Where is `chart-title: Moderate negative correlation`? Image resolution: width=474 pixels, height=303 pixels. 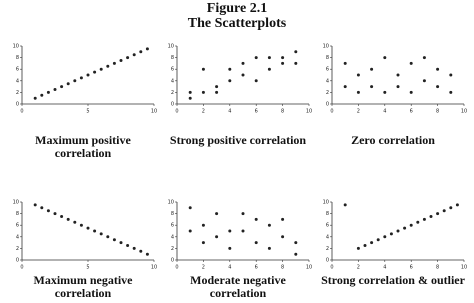
chart-title: Moderate negative correlation is located at coordinates (238, 286).